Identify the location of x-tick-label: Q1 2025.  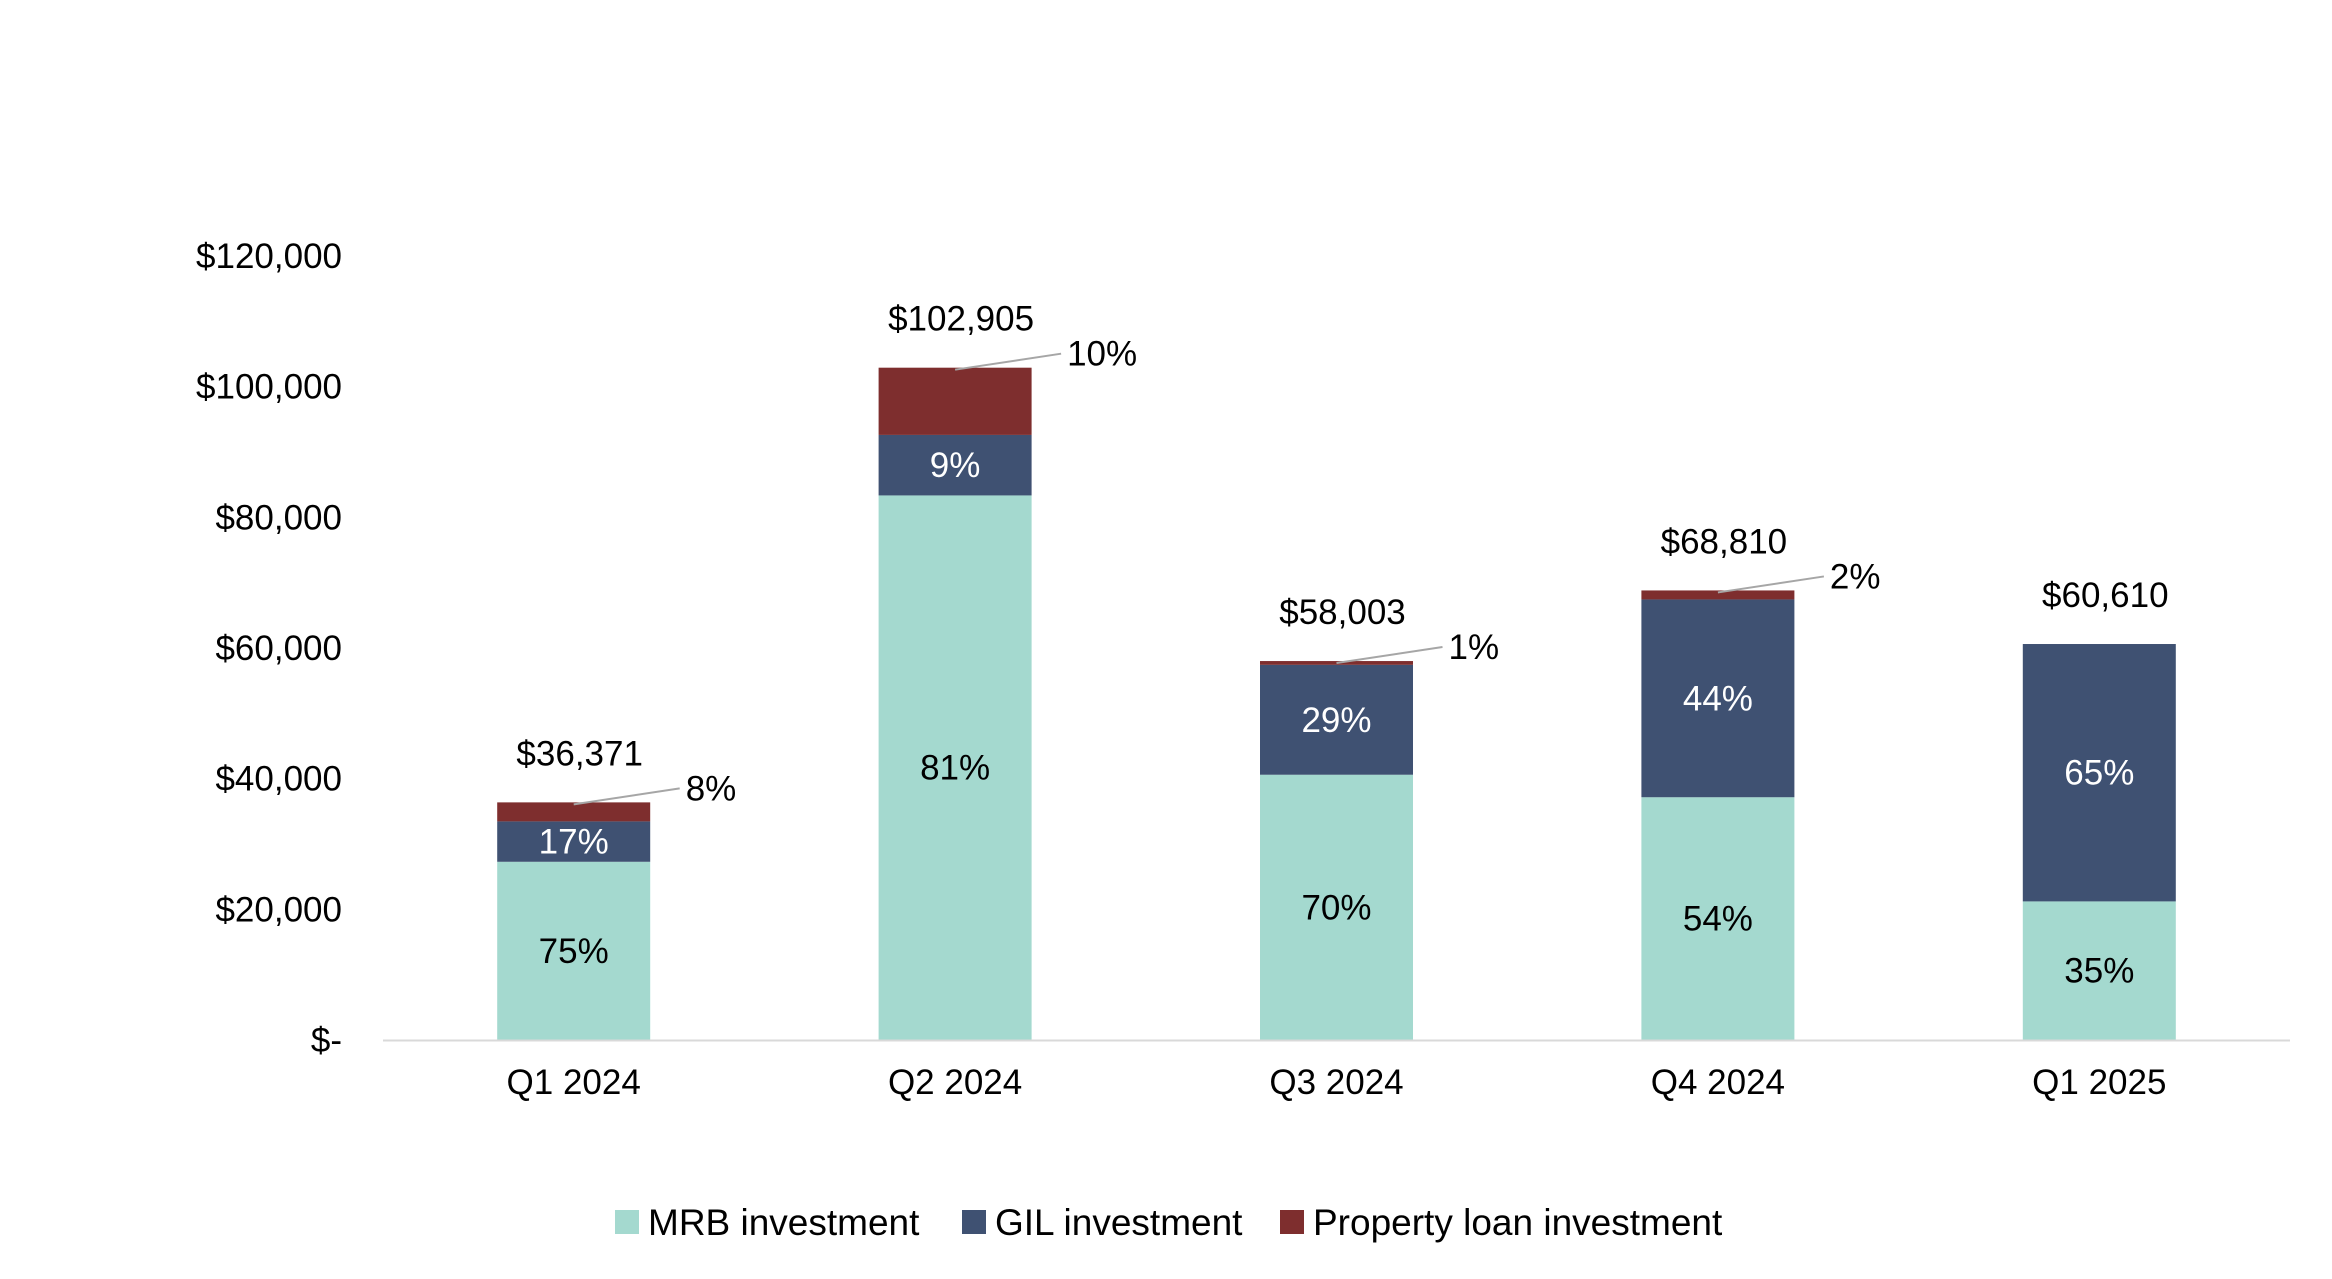
(2099, 1082).